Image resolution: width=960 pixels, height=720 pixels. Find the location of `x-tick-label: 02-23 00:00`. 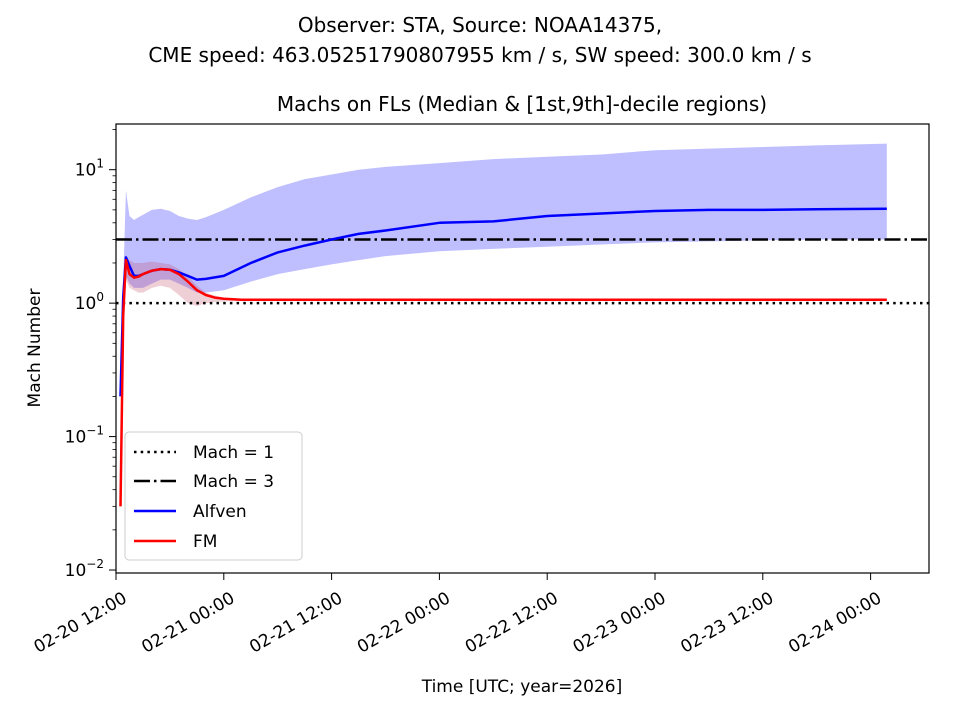

x-tick-label: 02-23 00:00 is located at coordinates (620, 622).